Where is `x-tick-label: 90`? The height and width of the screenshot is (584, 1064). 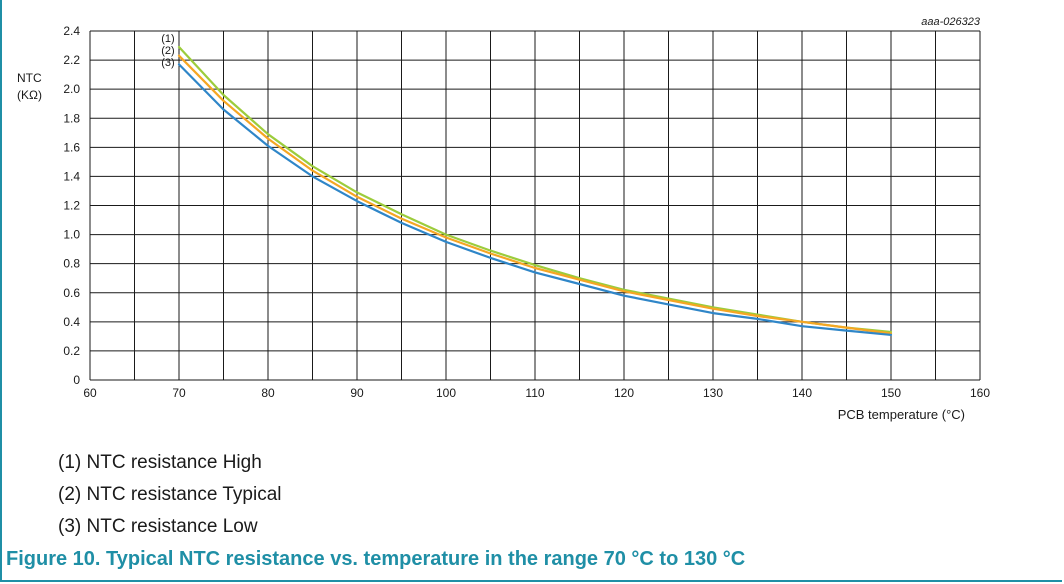
x-tick-label: 90 is located at coordinates (357, 393).